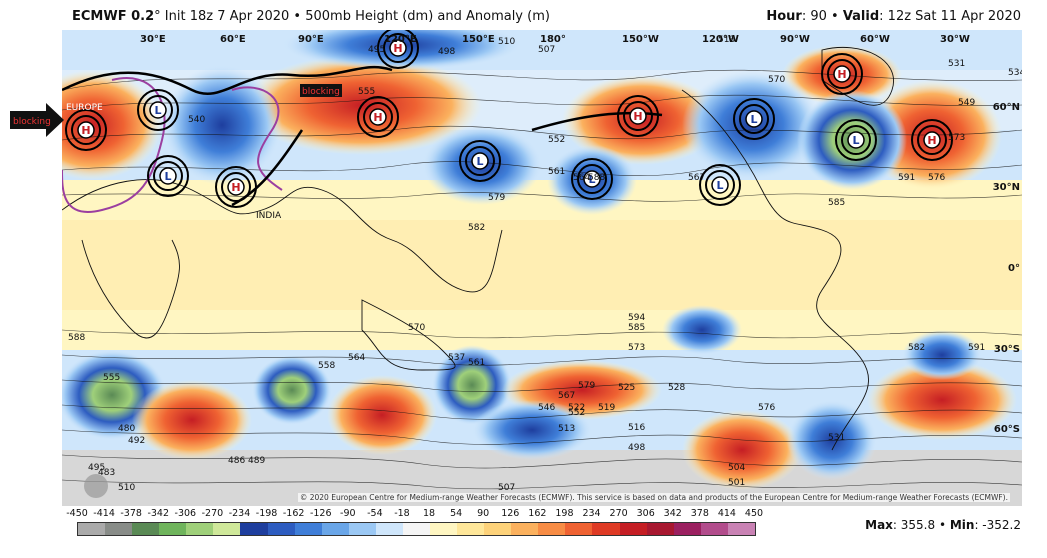 This screenshot has width=1047, height=558. I want to click on model-name: ECMWF 0.2, so click(113, 16).